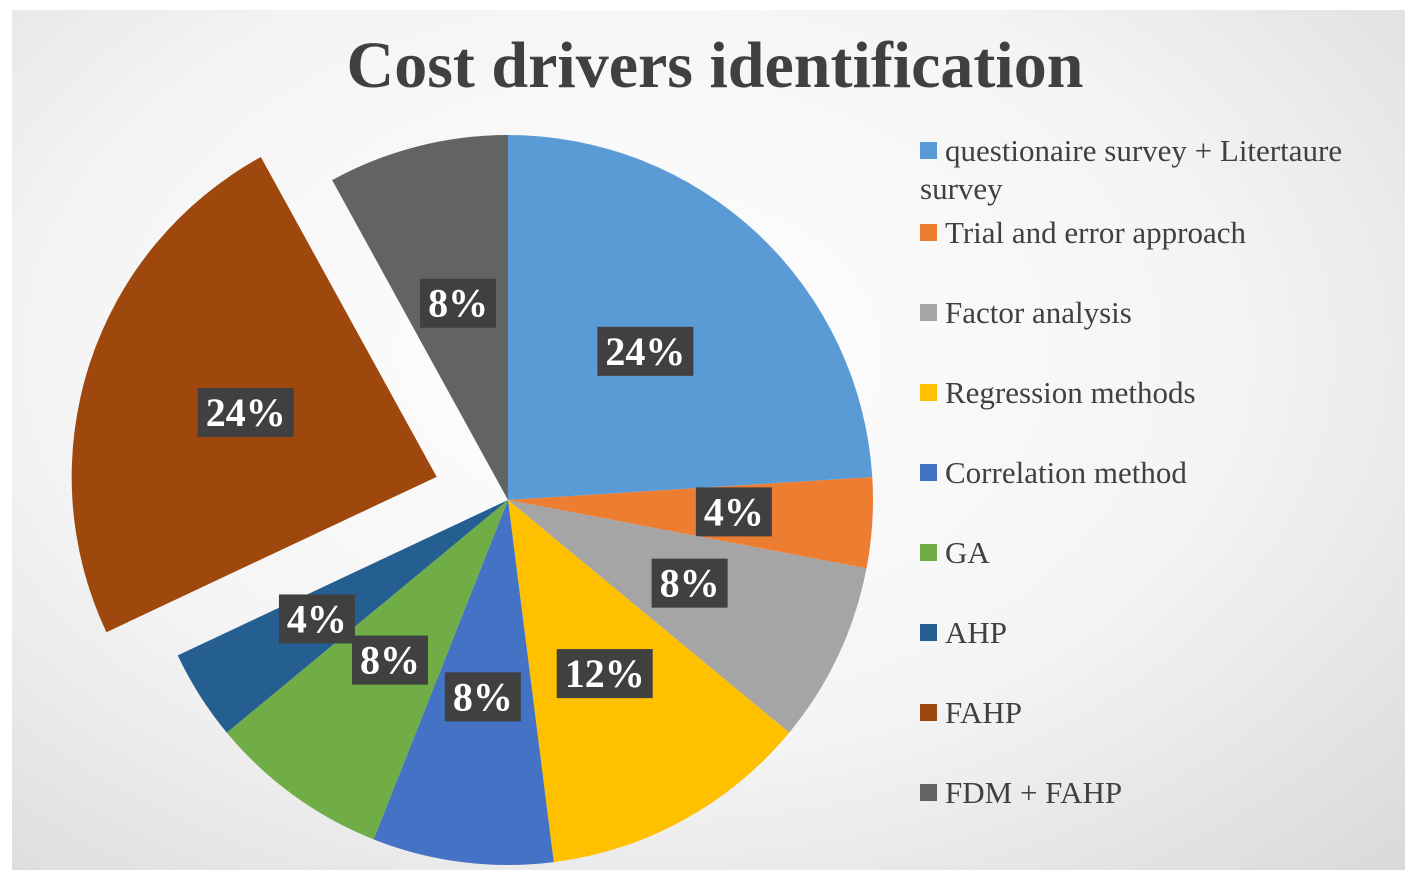 The image size is (1415, 880). What do you see at coordinates (976, 632) in the screenshot?
I see `legend-label: AHP` at bounding box center [976, 632].